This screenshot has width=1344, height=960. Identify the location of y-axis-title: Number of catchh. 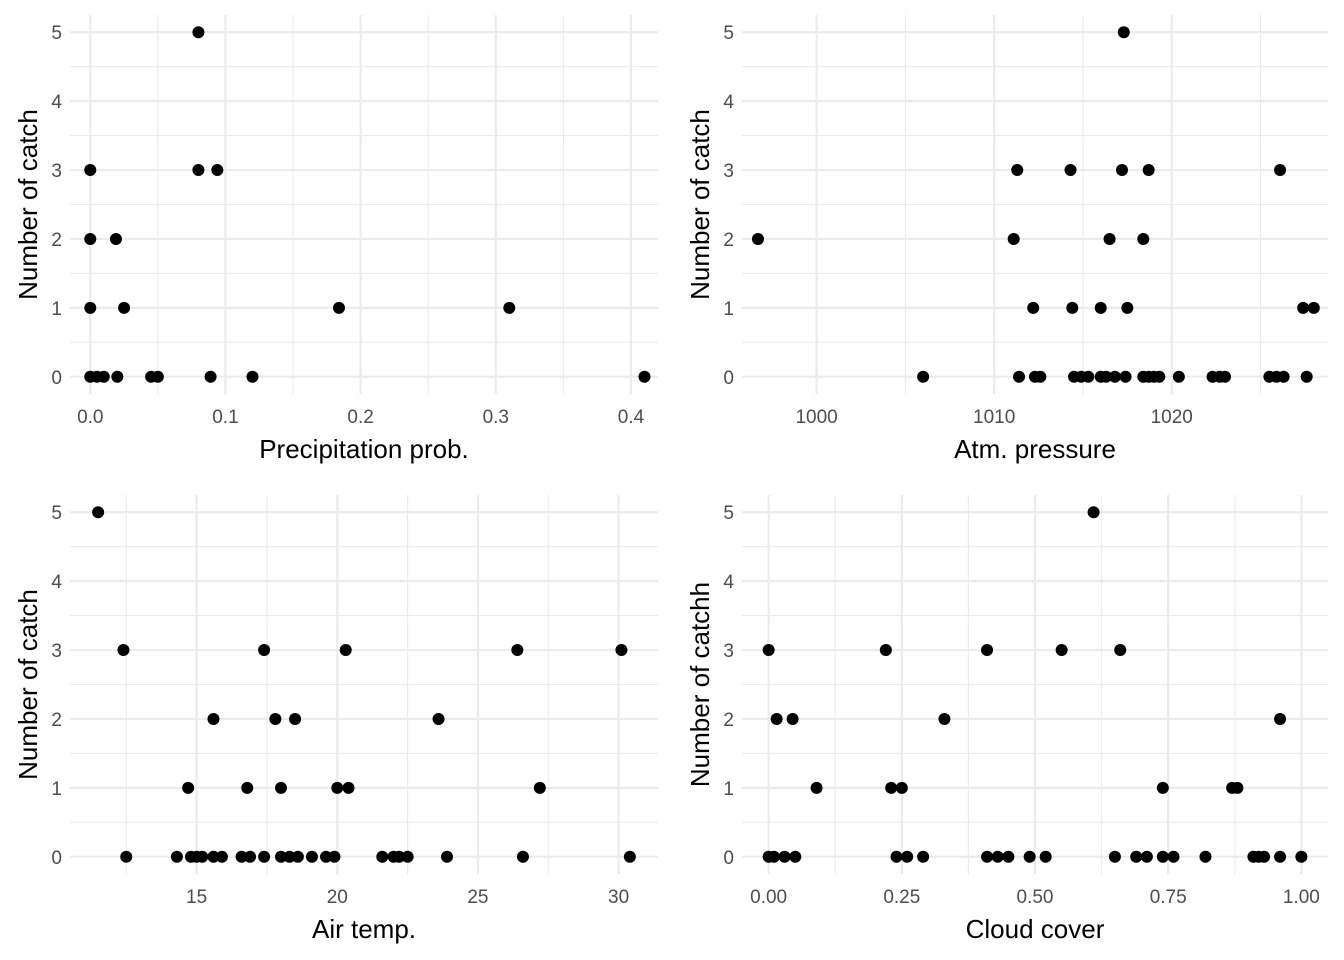
(700, 684).